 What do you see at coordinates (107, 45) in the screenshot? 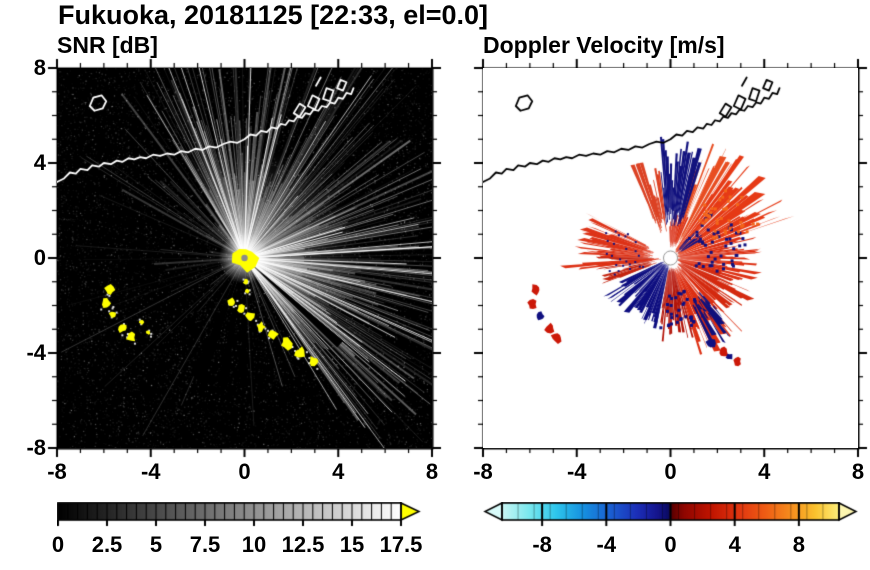
I see `snr-panel-title: SNR [dB]` at bounding box center [107, 45].